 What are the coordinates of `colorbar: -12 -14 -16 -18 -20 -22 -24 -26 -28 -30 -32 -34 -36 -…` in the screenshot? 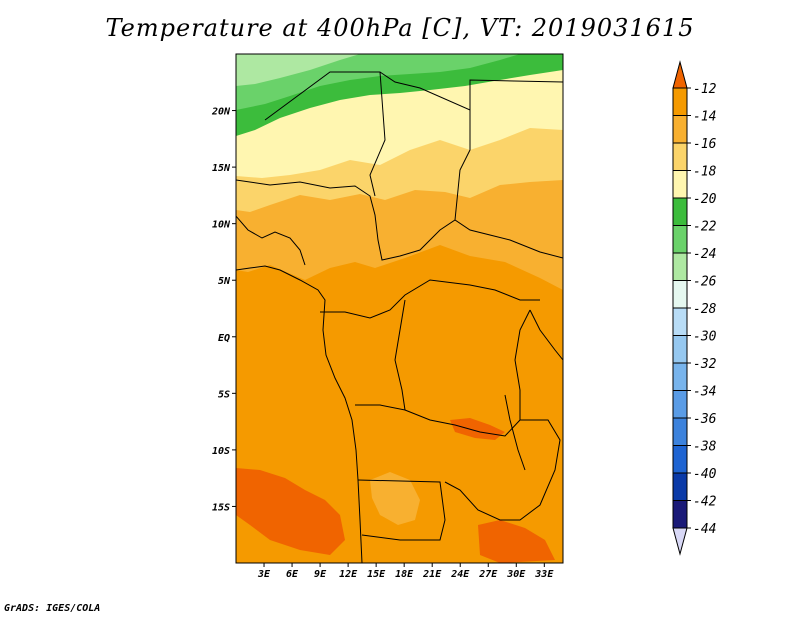 It's located at (694, 308).